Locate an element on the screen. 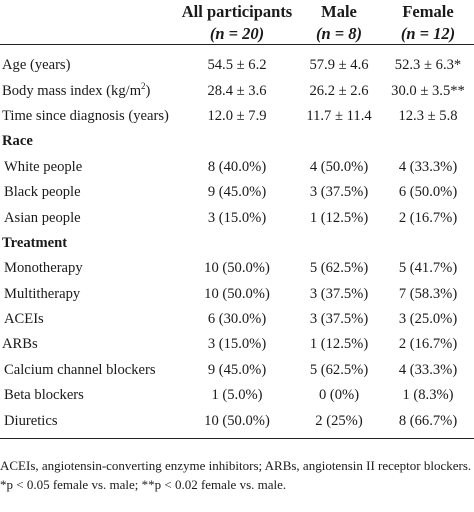 The image size is (474, 512). cell-male: 2 (25%) is located at coordinates (339, 420).